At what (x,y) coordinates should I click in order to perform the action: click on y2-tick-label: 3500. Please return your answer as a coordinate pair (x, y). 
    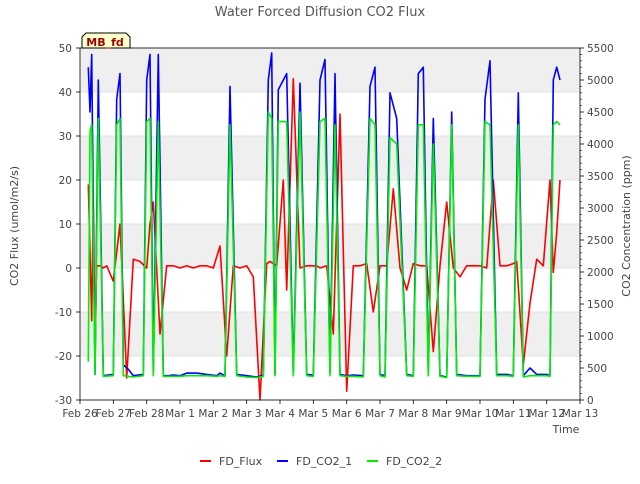
    Looking at the image, I should click on (600, 177).